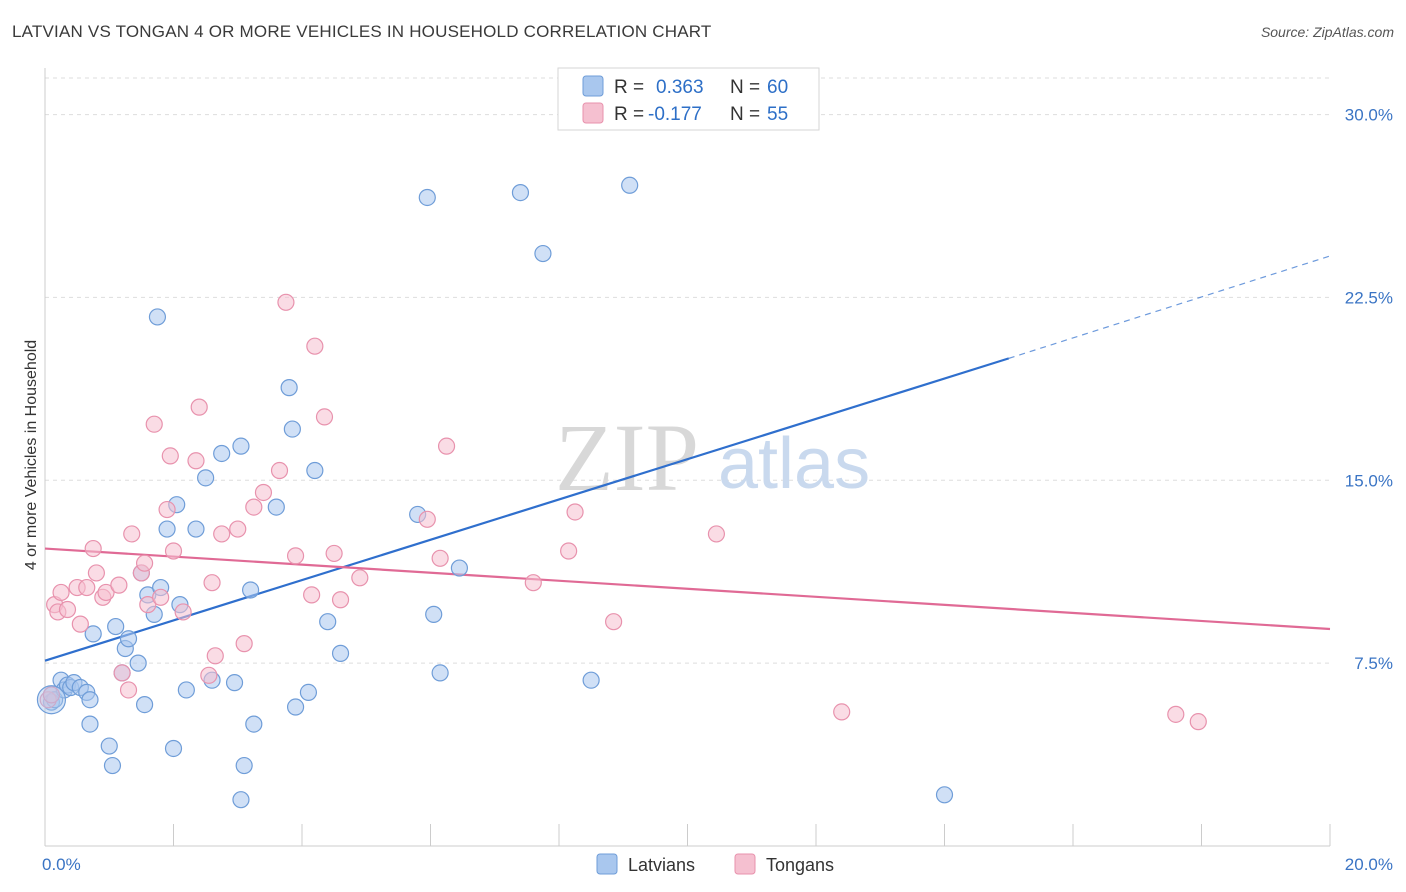  I want to click on trend-line-tongans, so click(687, 589).